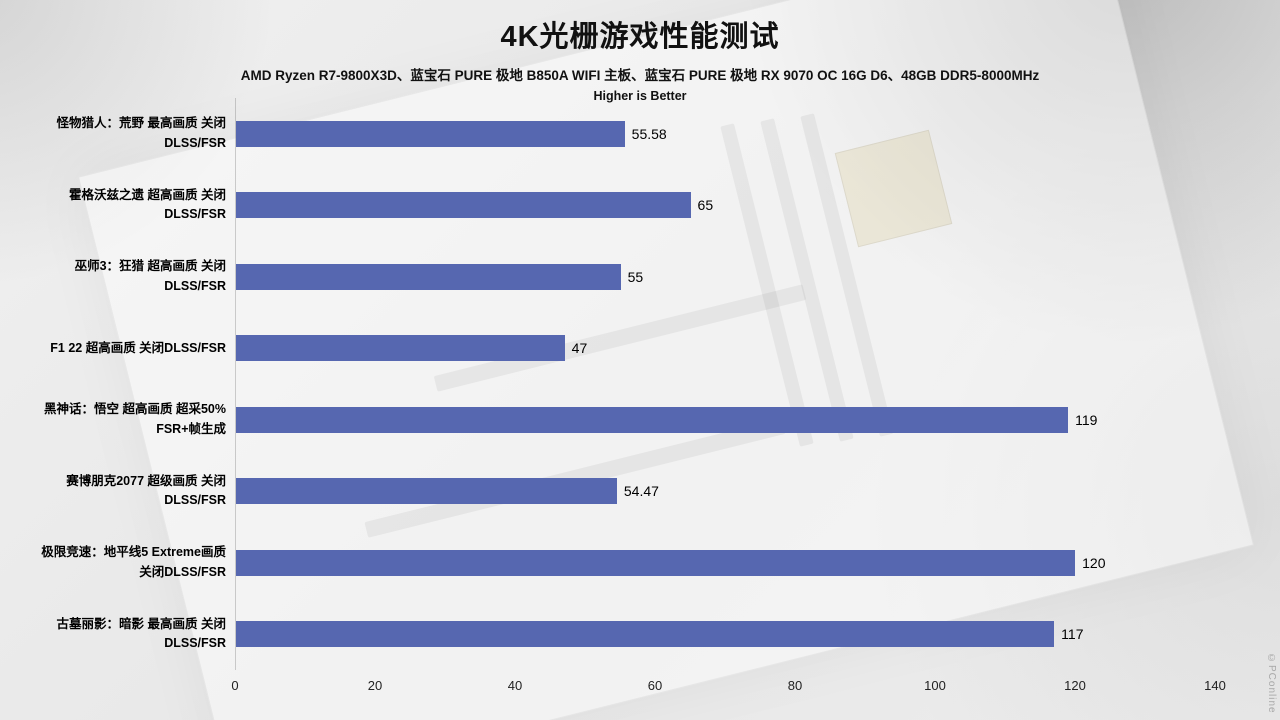 This screenshot has width=1280, height=720. Describe the element at coordinates (141, 633) in the screenshot. I see `category-label: 古墓丽影：暗影 最高画质 关闭 DLSS/FSR` at that location.